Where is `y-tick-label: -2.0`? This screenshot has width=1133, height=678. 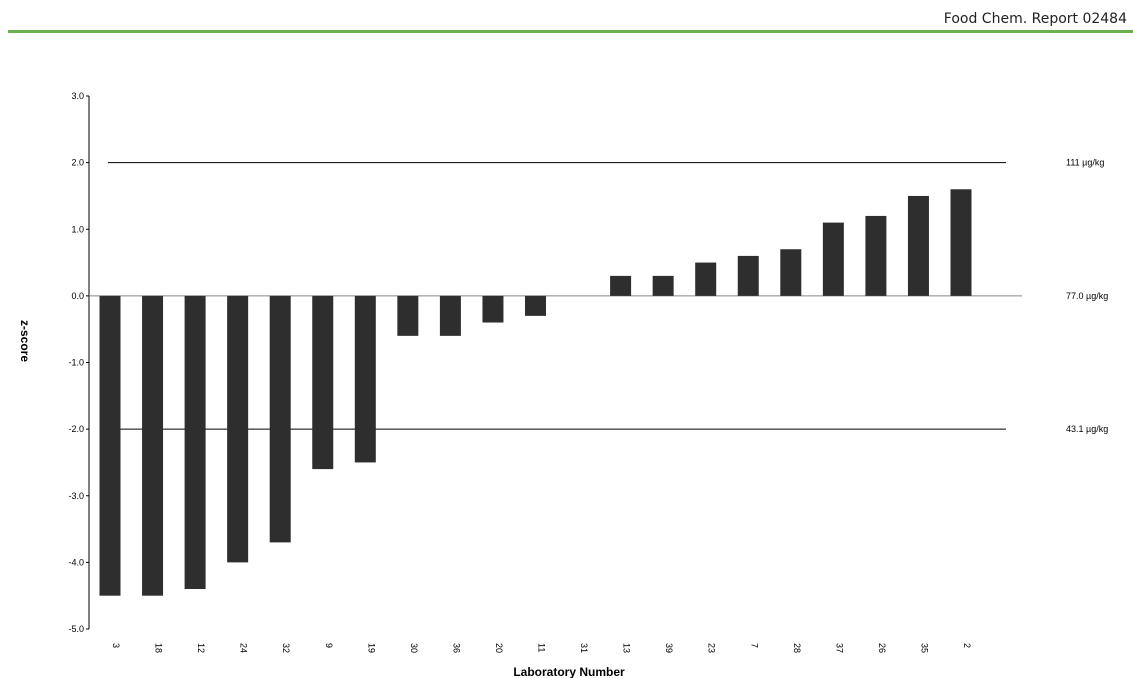
y-tick-label: -2.0 is located at coordinates (76, 429).